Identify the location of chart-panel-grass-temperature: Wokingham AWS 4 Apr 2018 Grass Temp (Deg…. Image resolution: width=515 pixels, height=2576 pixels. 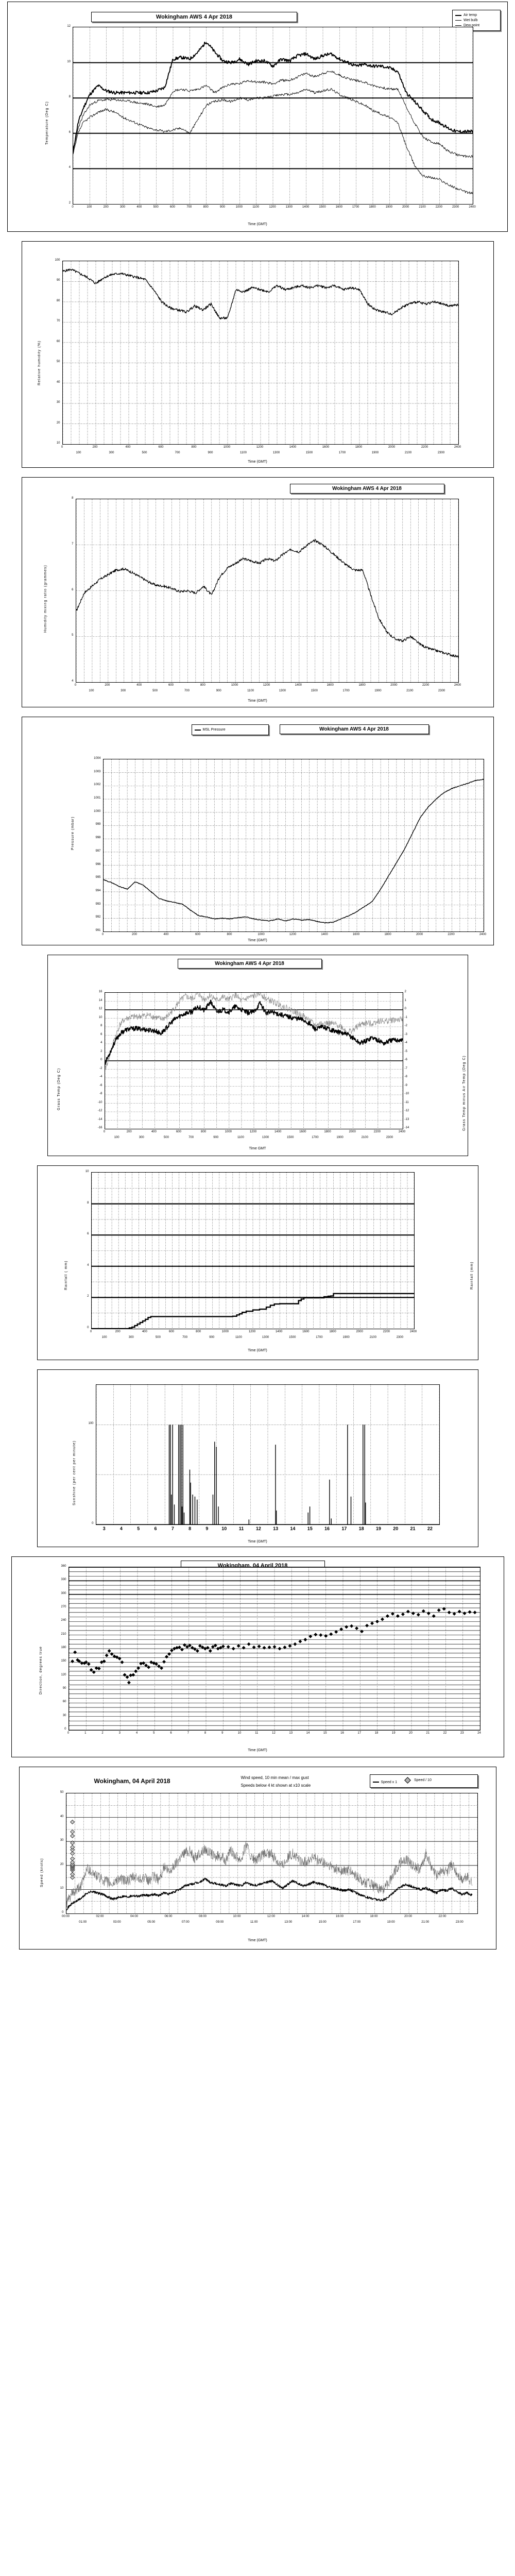
(257, 1055).